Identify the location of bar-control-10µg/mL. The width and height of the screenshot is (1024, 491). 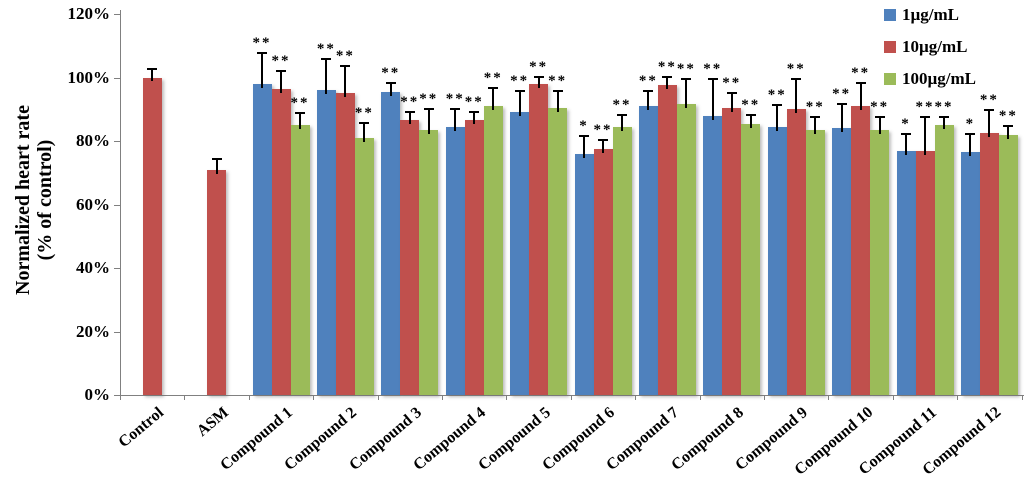
(152, 236).